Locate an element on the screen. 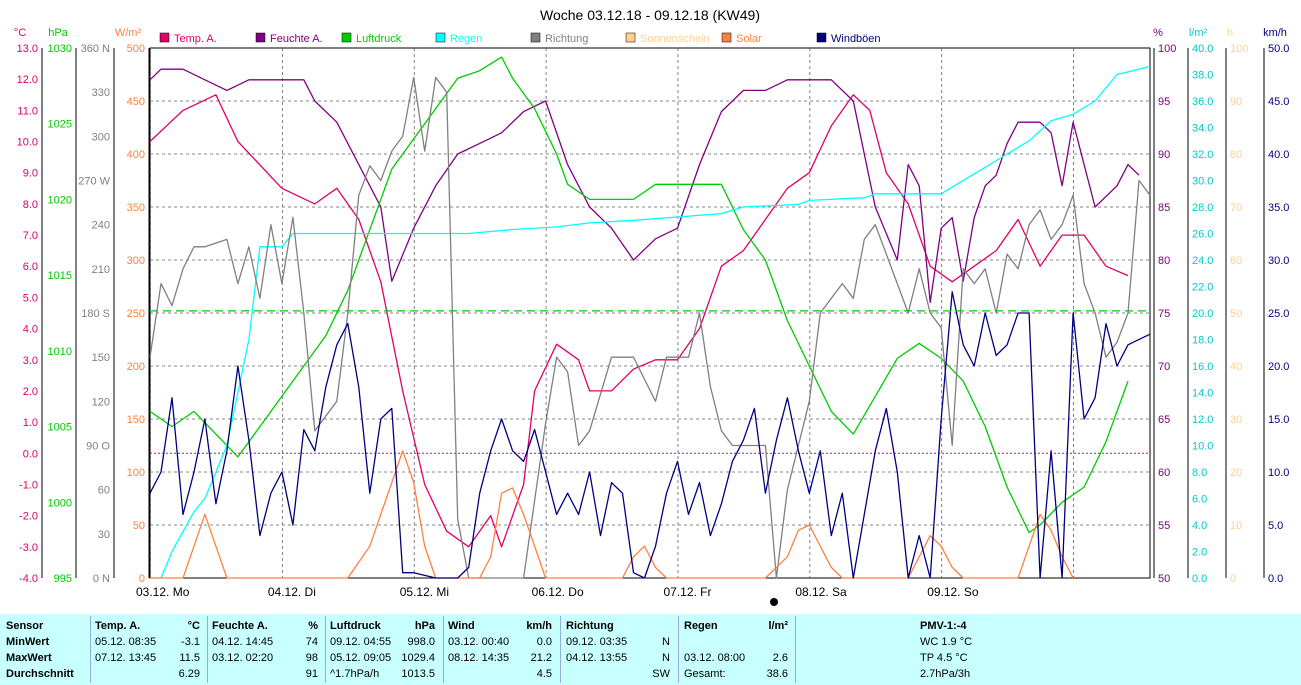 This screenshot has height=685, width=1301. axis-tick-label: 0 N is located at coordinates (101, 579).